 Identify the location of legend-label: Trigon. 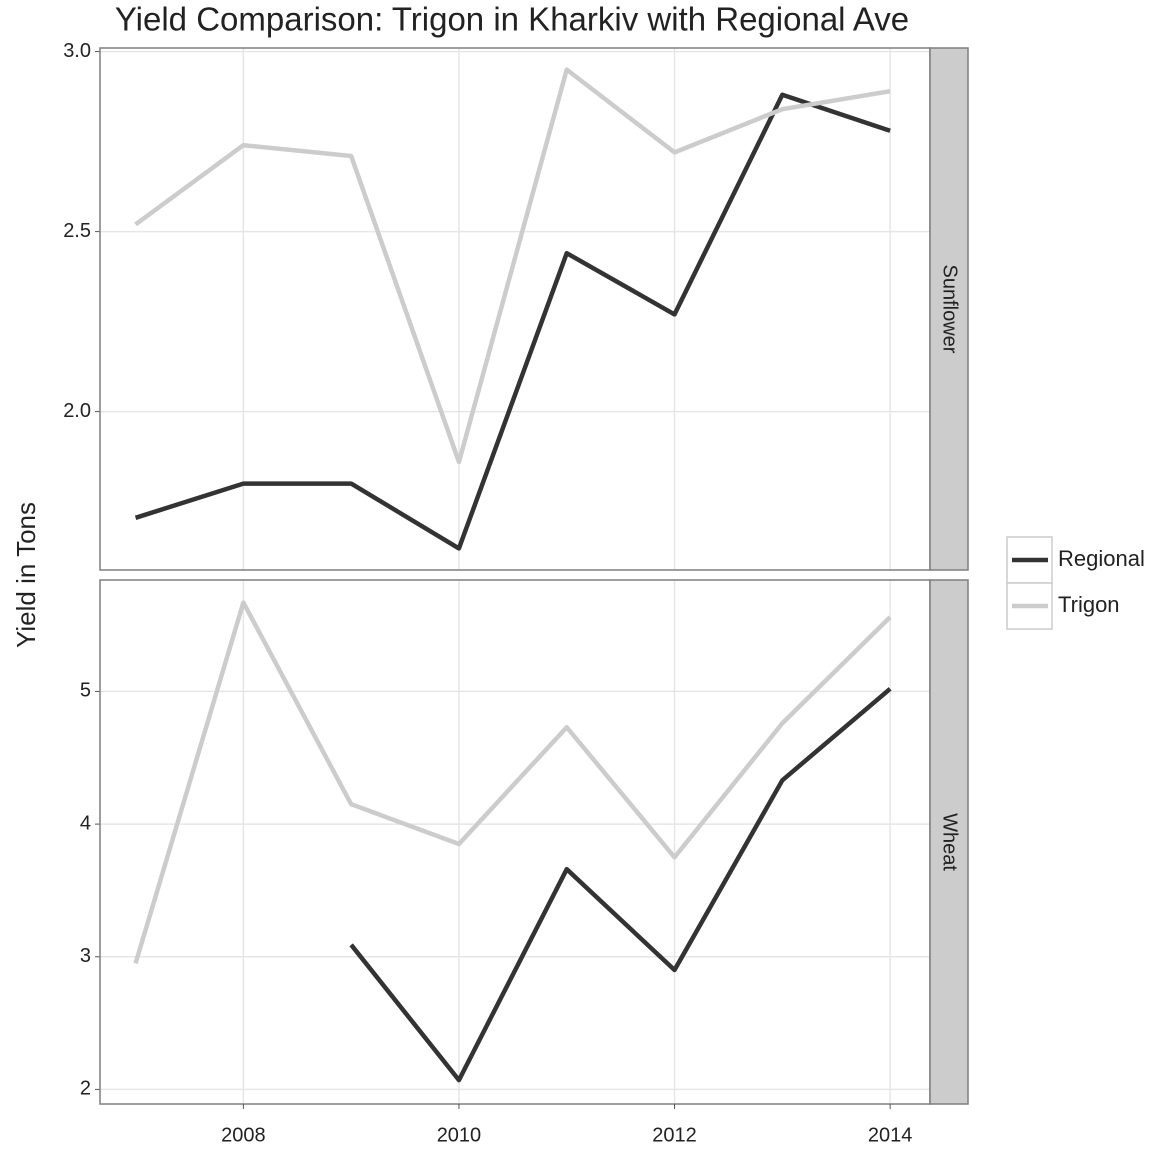
(1089, 604).